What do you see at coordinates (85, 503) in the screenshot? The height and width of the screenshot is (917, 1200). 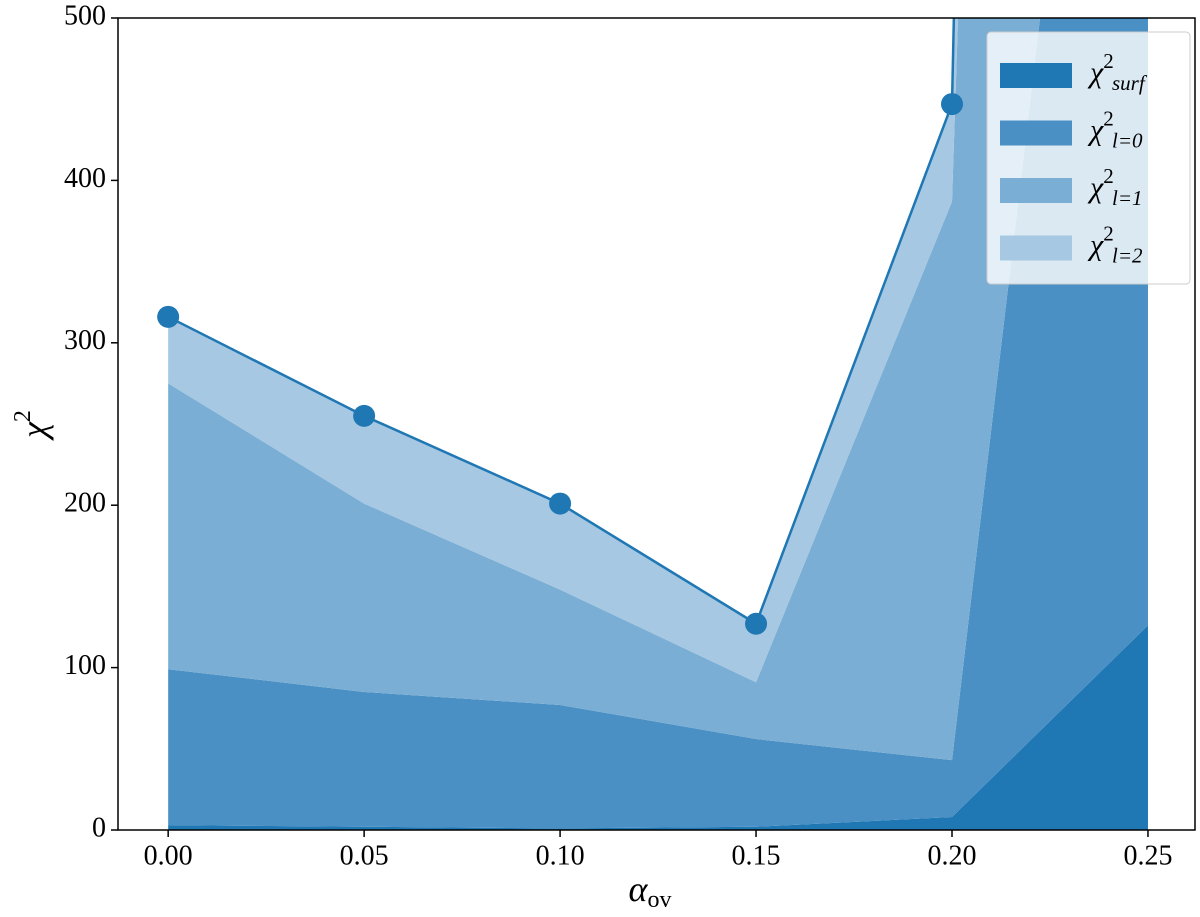 I see `y-tick-label: 200` at bounding box center [85, 503].